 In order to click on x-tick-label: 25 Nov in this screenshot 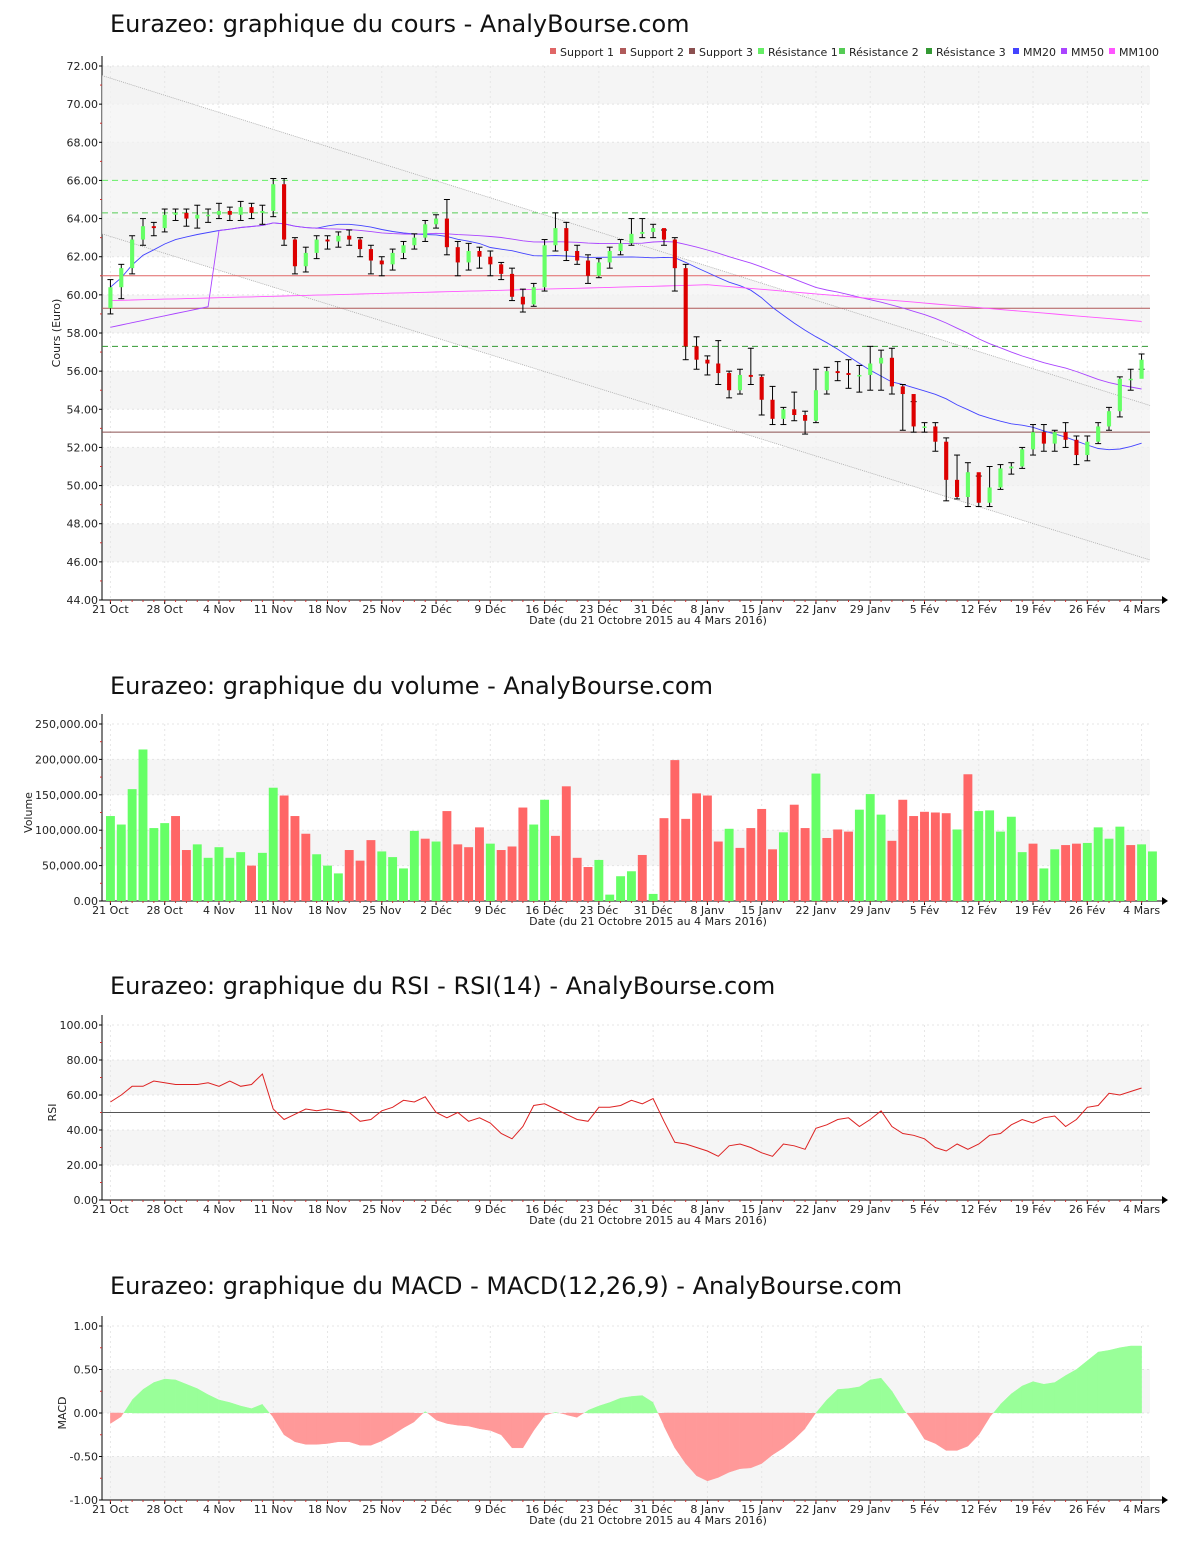, I will do `click(381, 609)`.